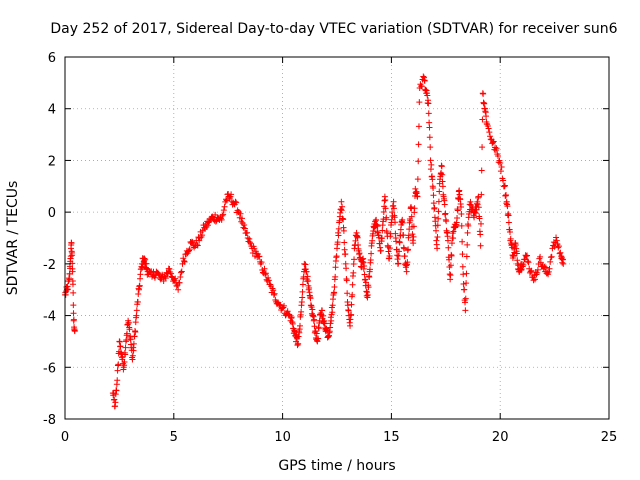 The height and width of the screenshot is (480, 640). What do you see at coordinates (52, 110) in the screenshot?
I see `y-tick-label: 4` at bounding box center [52, 110].